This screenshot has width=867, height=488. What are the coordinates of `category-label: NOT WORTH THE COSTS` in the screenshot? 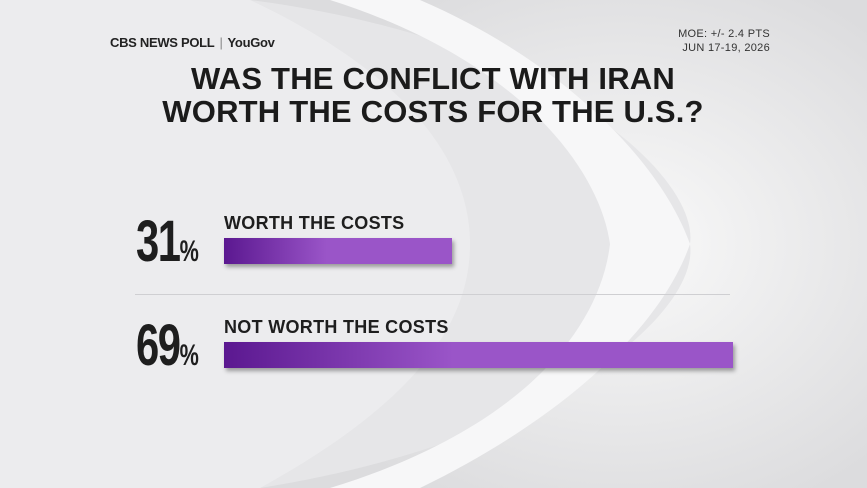 It's located at (336, 327).